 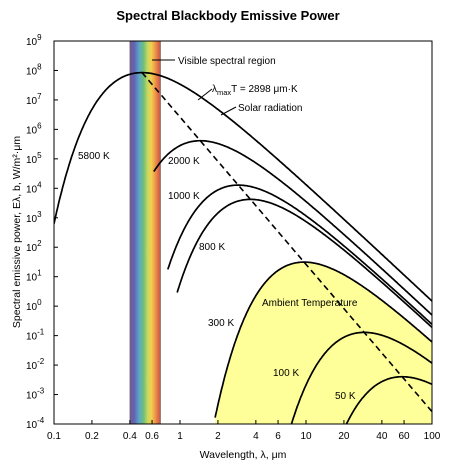 I want to click on y-tick-label: 10⁹, so click(x=34, y=40).